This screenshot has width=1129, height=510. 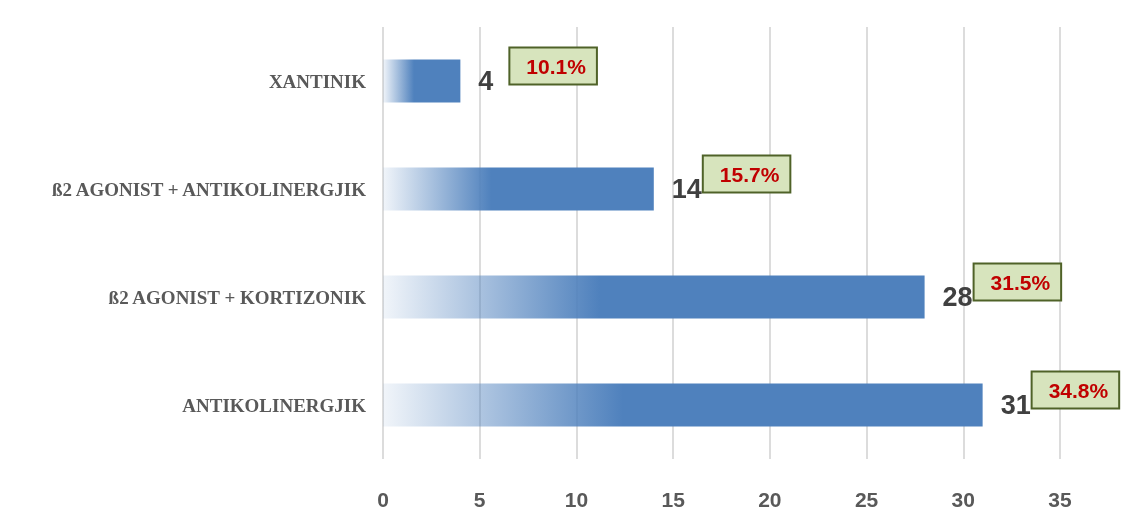 I want to click on x-tick-label: 10, so click(x=576, y=499).